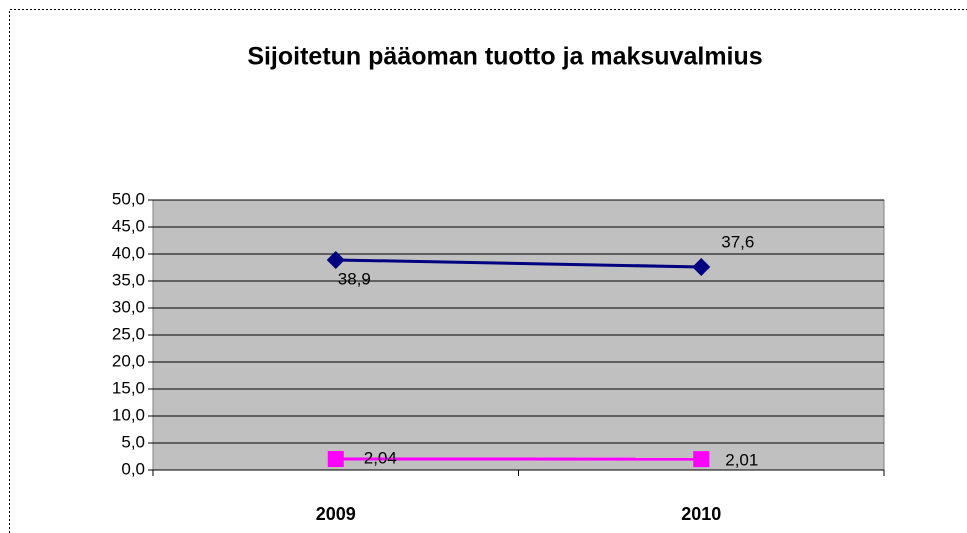 This screenshot has width=967, height=533. I want to click on data-label: 38,9, so click(354, 278).